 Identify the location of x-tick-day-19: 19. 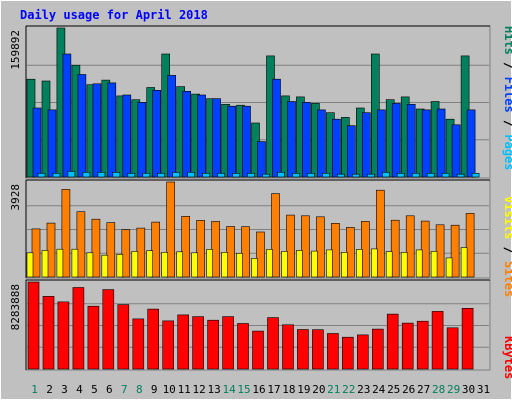
(303, 389).